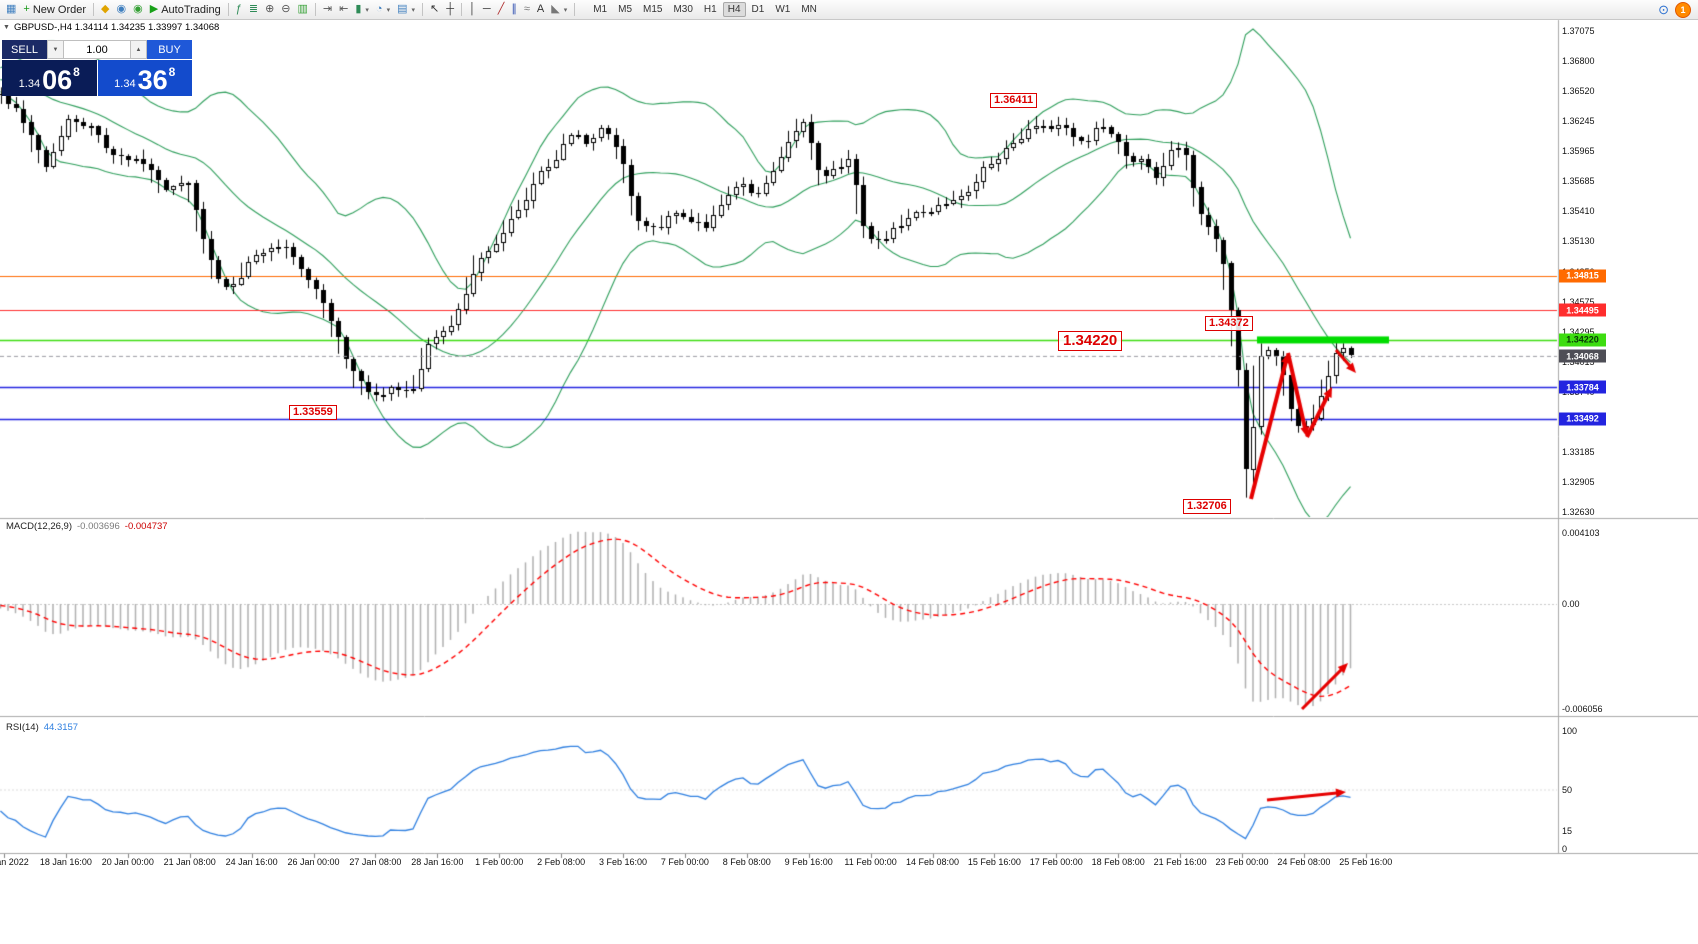  I want to click on crosshair-icon: ┼, so click(450, 9).